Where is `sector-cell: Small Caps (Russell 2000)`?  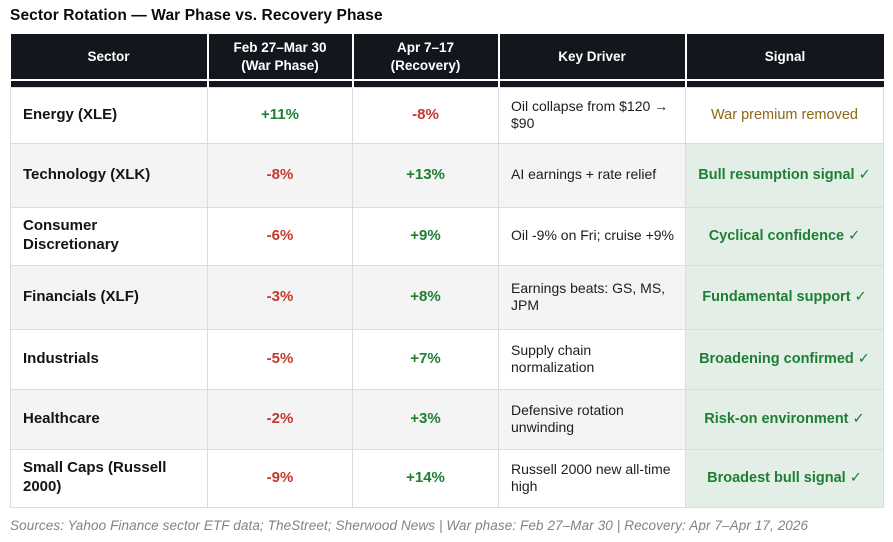 sector-cell: Small Caps (Russell 2000) is located at coordinates (109, 478).